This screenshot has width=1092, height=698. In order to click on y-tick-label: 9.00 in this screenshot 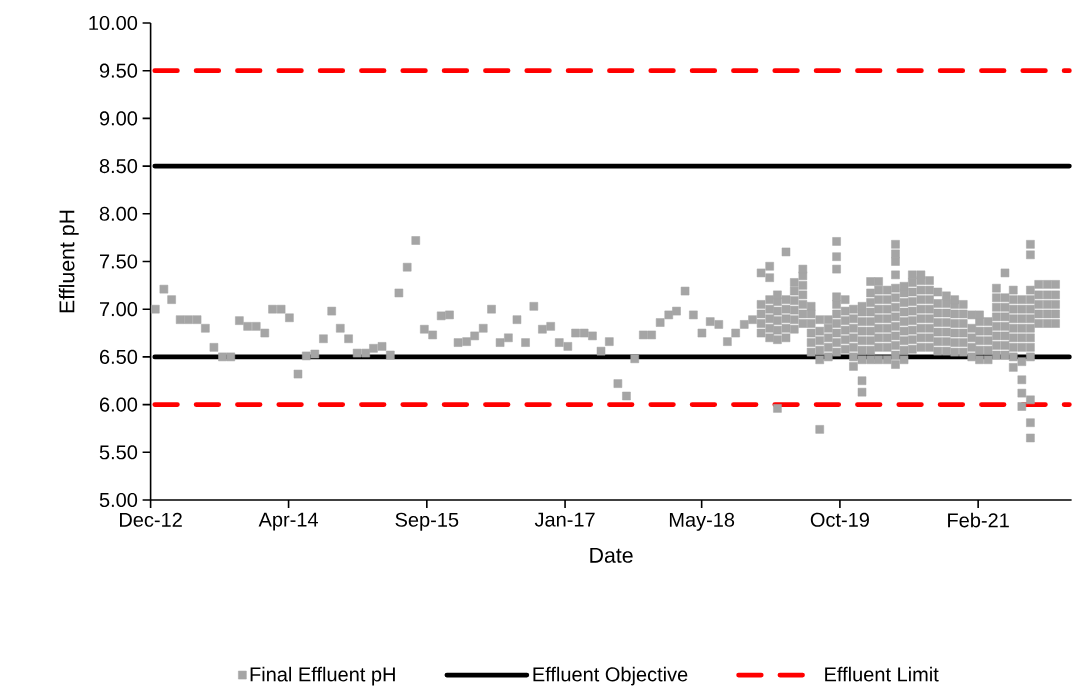, I will do `click(118, 118)`.